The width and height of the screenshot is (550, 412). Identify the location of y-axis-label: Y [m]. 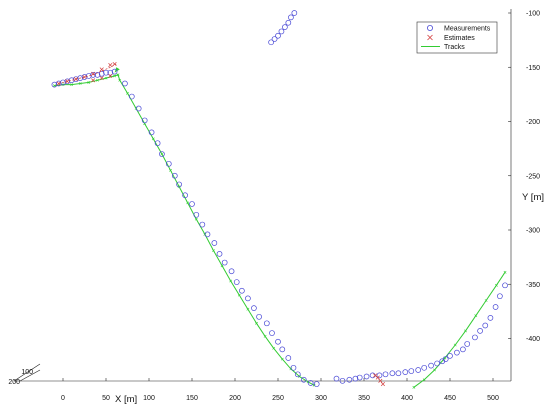
(533, 197).